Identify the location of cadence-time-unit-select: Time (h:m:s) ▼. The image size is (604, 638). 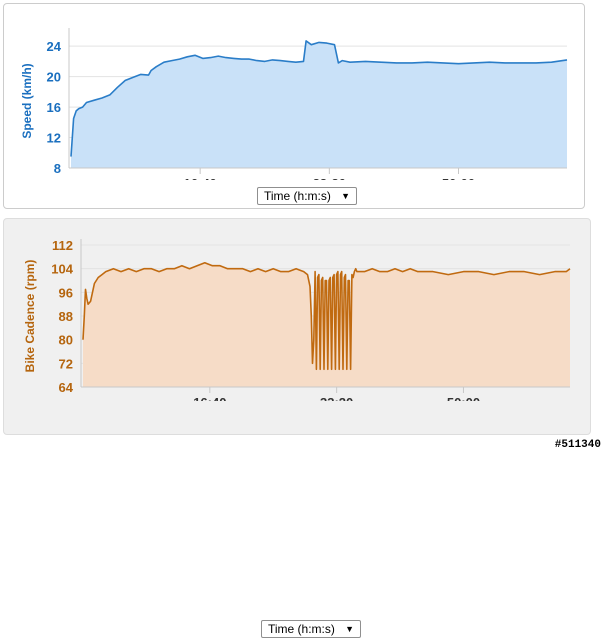
(311, 629).